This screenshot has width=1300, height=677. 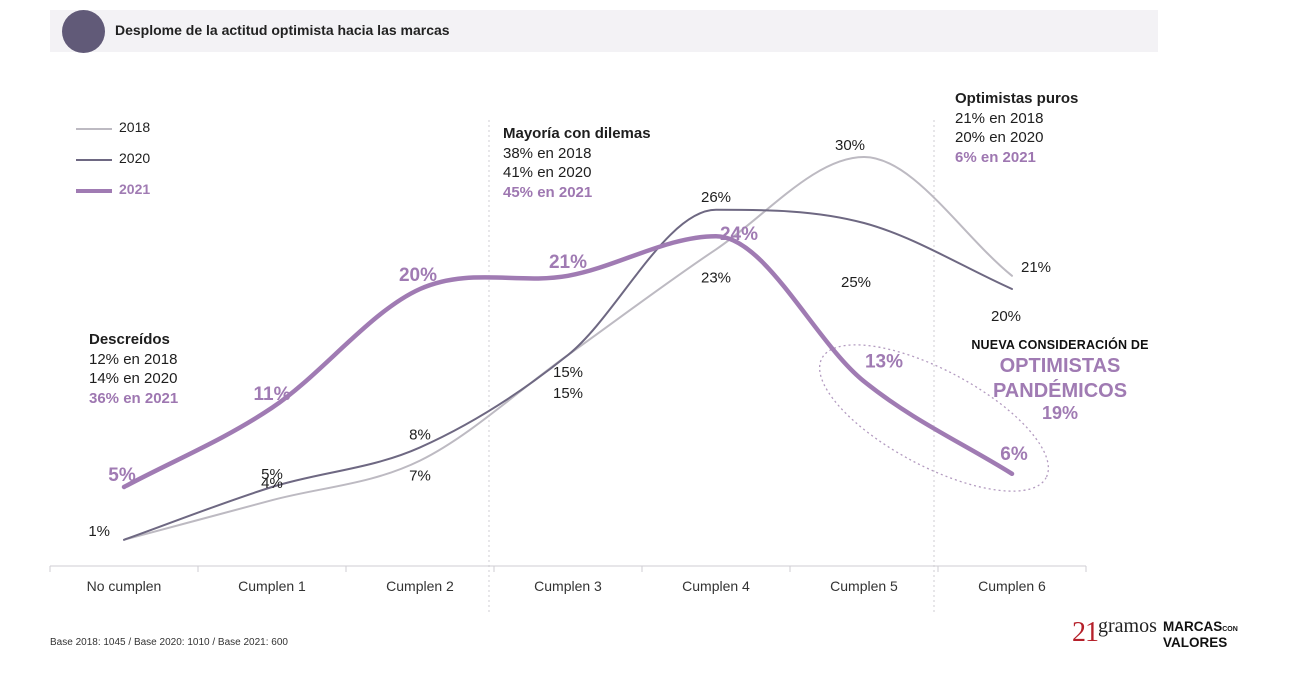 I want to click on legend-label-2021: 2021, so click(x=135, y=189).